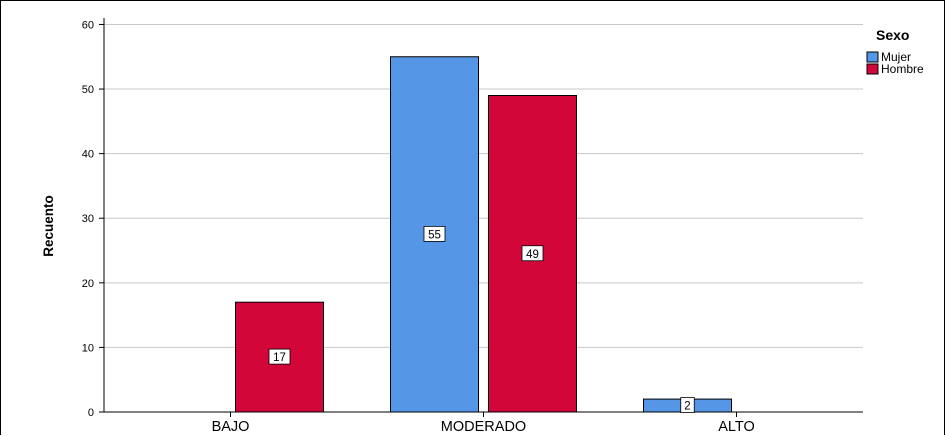 This screenshot has width=945, height=436. Describe the element at coordinates (88, 348) in the screenshot. I see `y-tick-label-10: 10` at that location.